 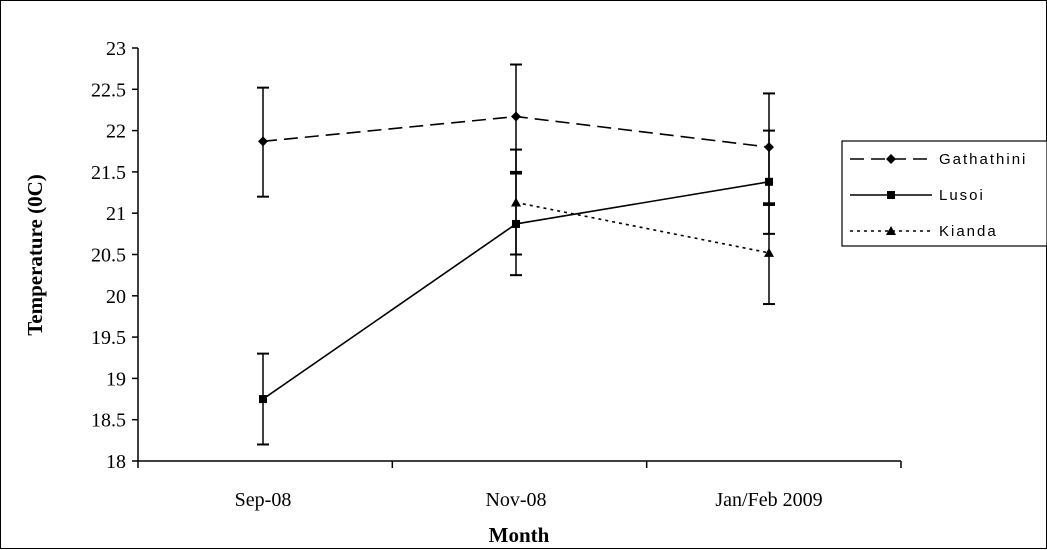 What do you see at coordinates (116, 379) in the screenshot?
I see `y-tick-label: 19` at bounding box center [116, 379].